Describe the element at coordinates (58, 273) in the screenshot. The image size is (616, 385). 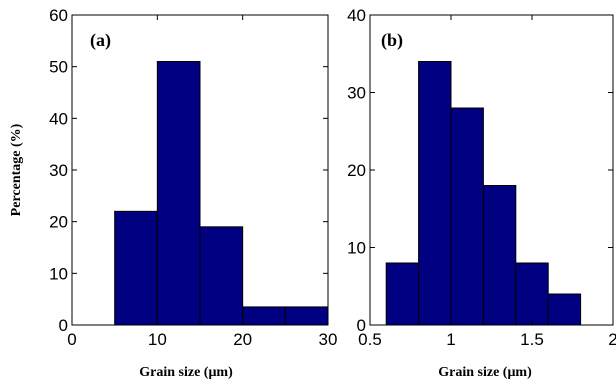
I see `panel-a-ytick-label-2: 10` at that location.